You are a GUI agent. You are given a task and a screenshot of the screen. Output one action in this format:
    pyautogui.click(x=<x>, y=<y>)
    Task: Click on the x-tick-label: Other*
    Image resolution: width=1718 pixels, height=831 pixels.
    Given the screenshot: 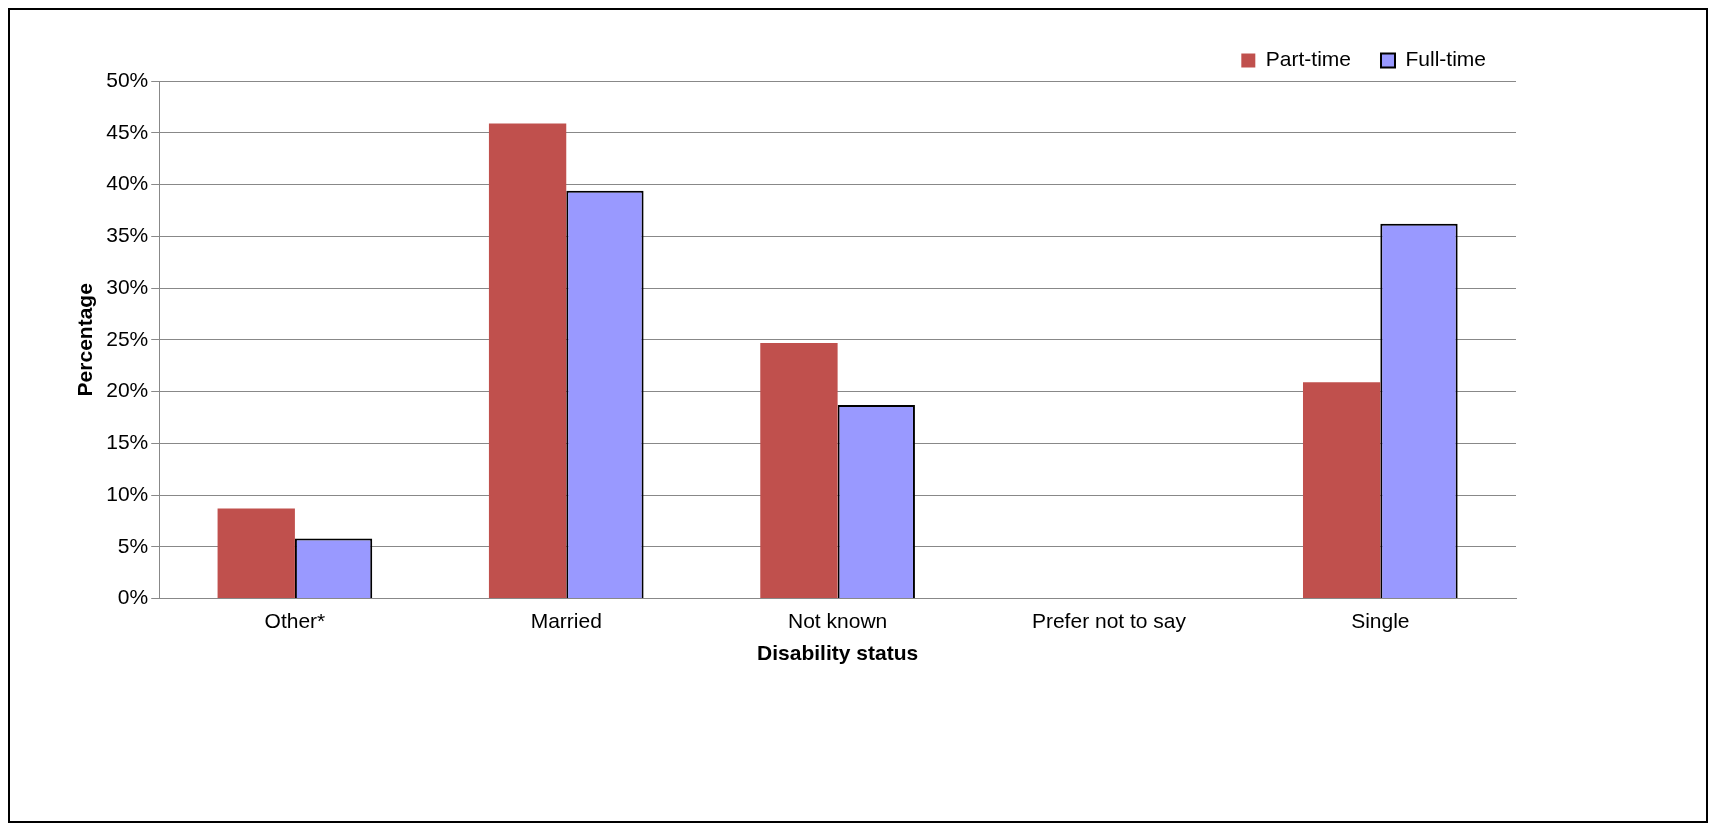 What is the action you would take?
    pyautogui.click(x=295, y=620)
    